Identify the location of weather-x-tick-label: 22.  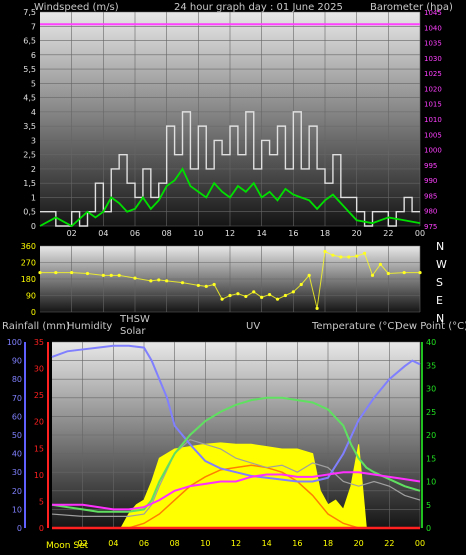
(389, 543).